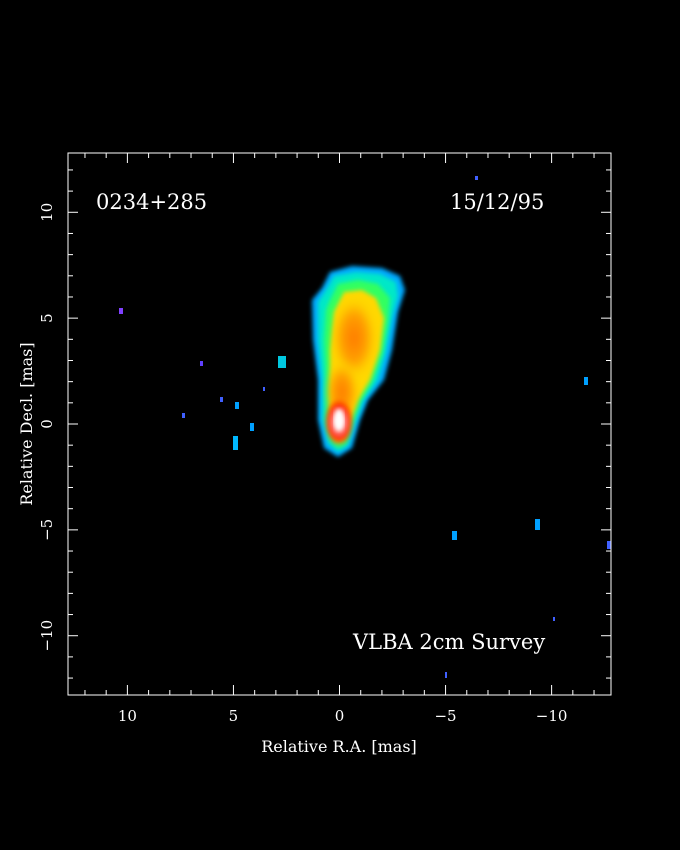  What do you see at coordinates (47, 318) in the screenshot?
I see `y-tick-label: 5` at bounding box center [47, 318].